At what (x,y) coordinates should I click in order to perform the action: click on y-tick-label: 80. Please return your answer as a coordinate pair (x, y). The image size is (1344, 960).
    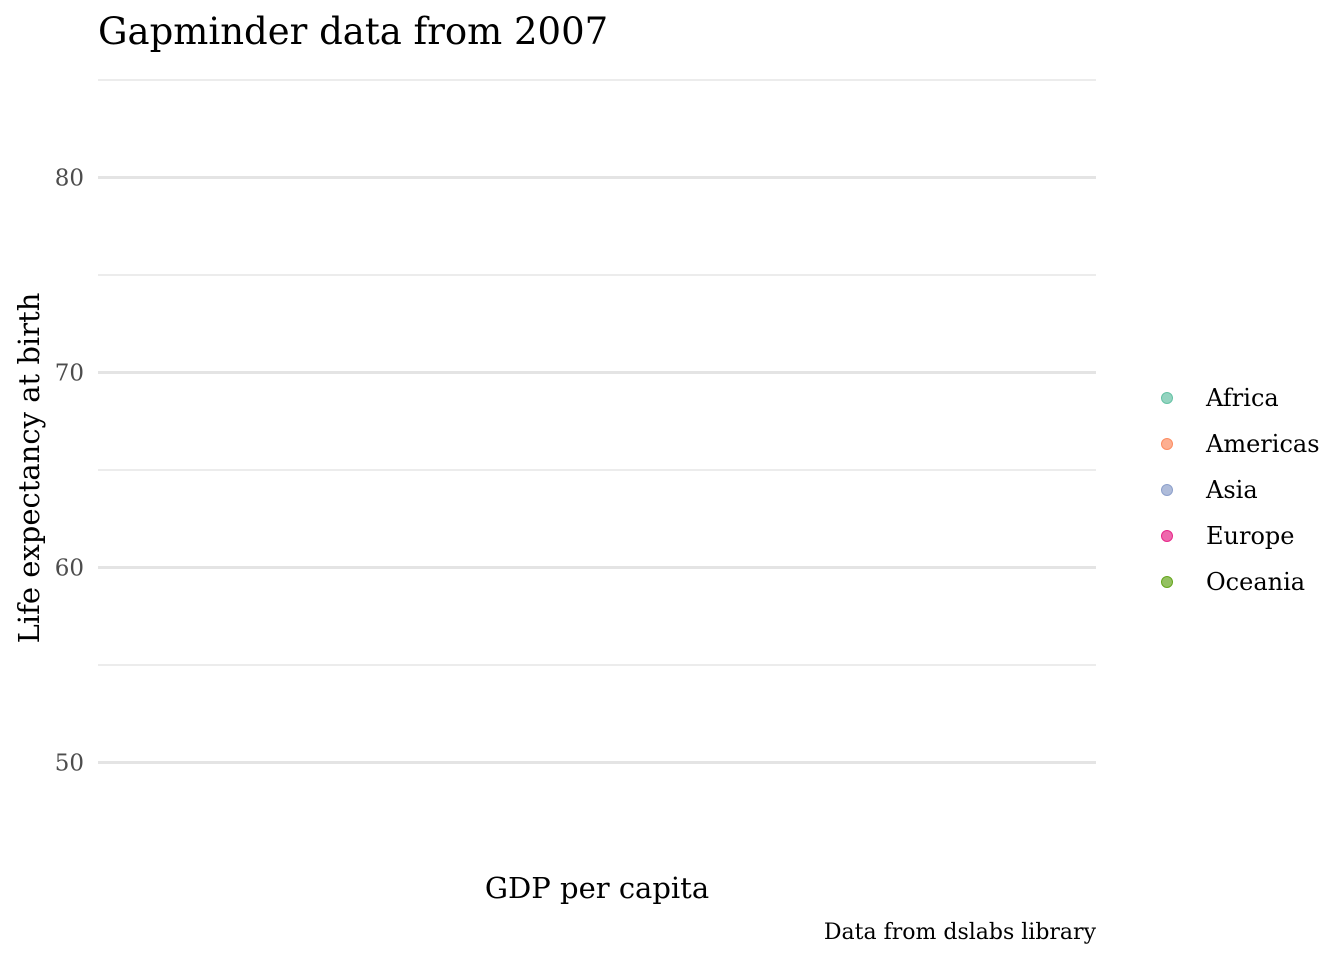
    Looking at the image, I should click on (69, 179).